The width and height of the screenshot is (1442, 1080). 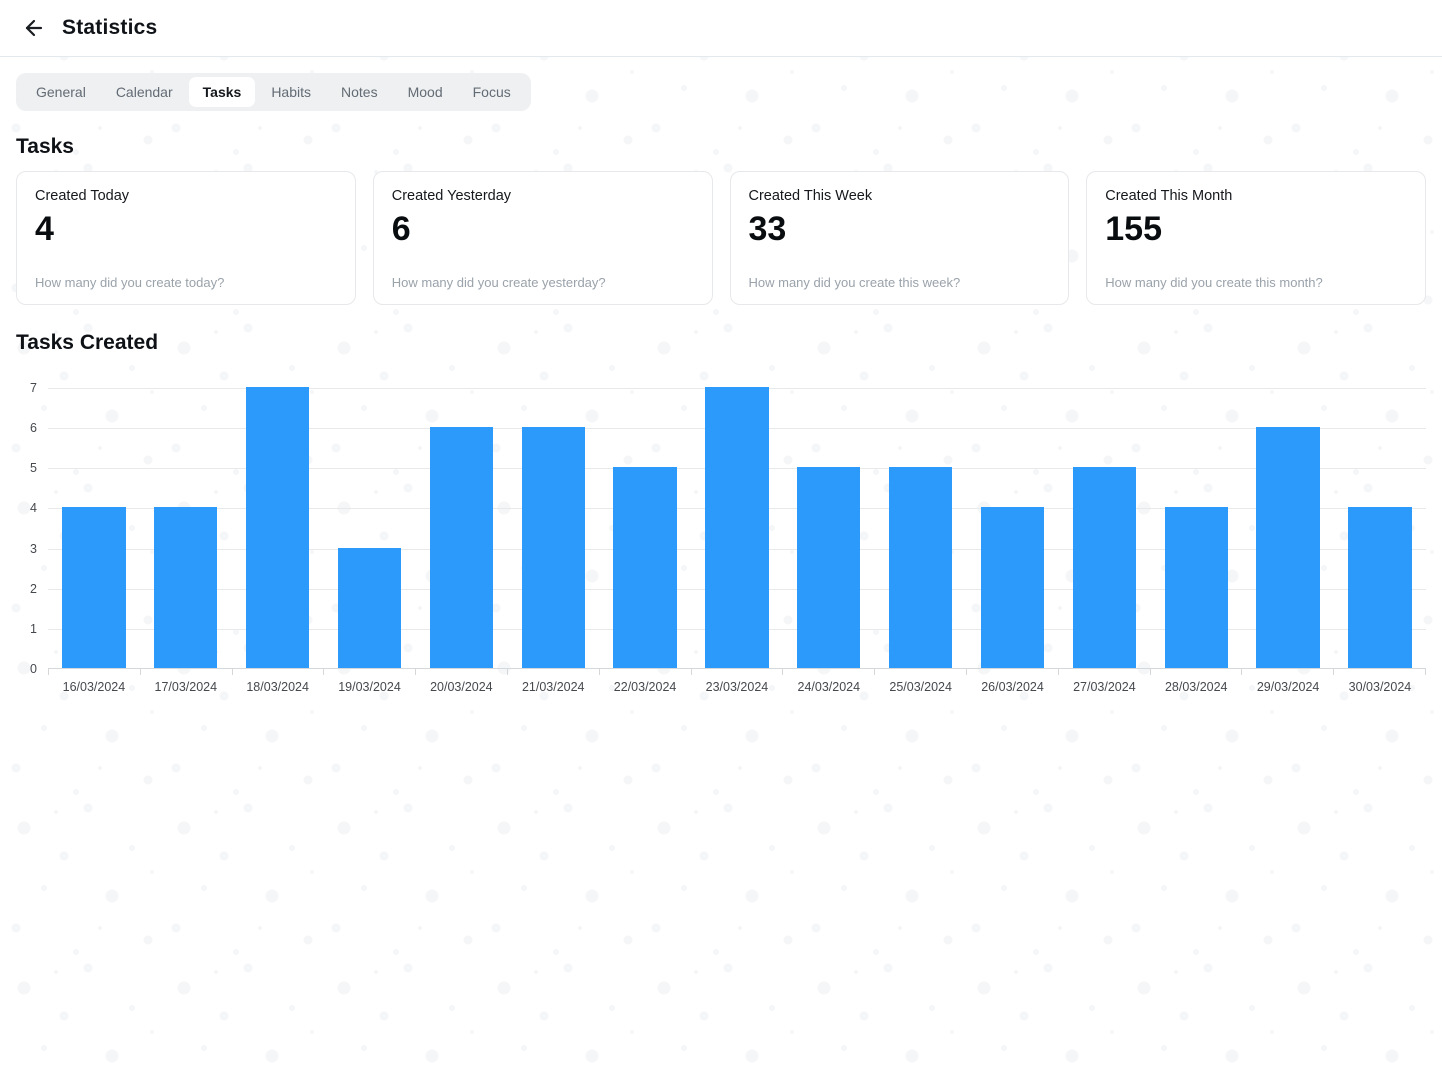 What do you see at coordinates (33, 387) in the screenshot?
I see `y-axis-label: 7` at bounding box center [33, 387].